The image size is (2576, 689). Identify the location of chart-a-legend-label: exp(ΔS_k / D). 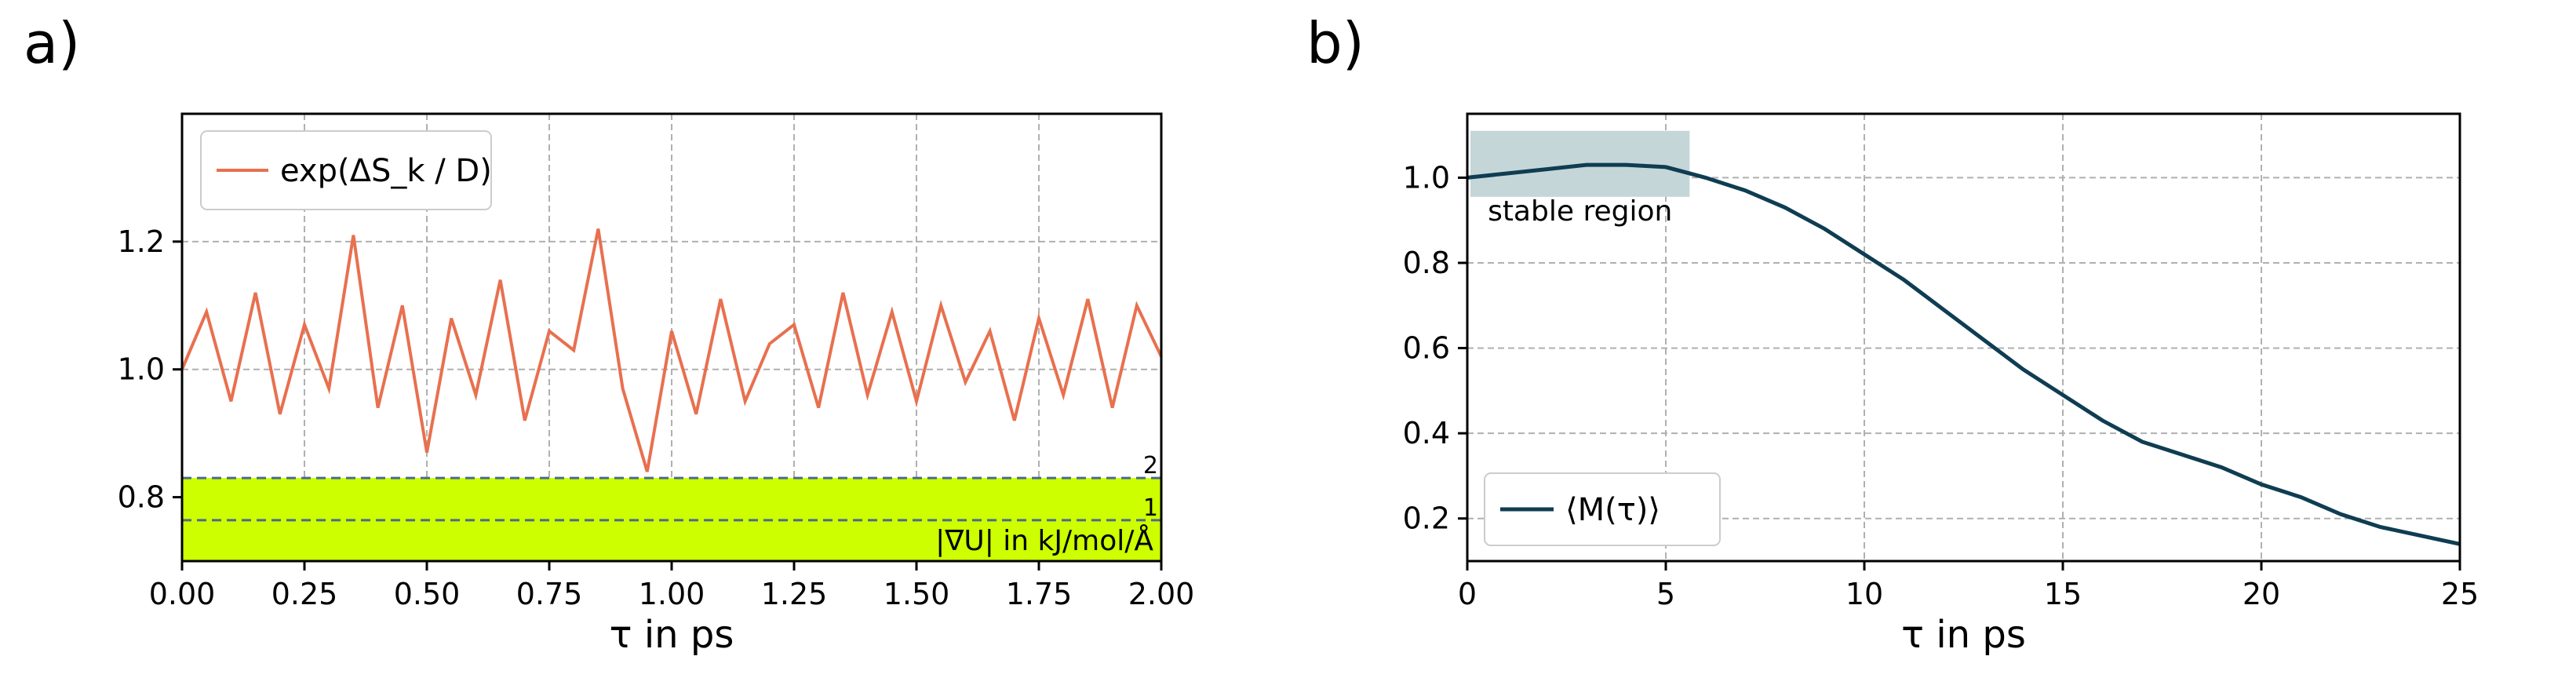
(386, 171).